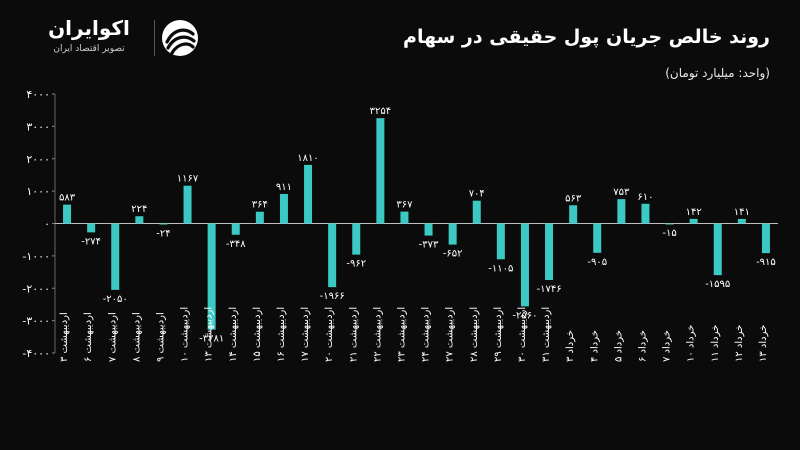  Describe the element at coordinates (329, 334) in the screenshot. I see `x-tick-label: اردیبهشت ۲۰` at that location.